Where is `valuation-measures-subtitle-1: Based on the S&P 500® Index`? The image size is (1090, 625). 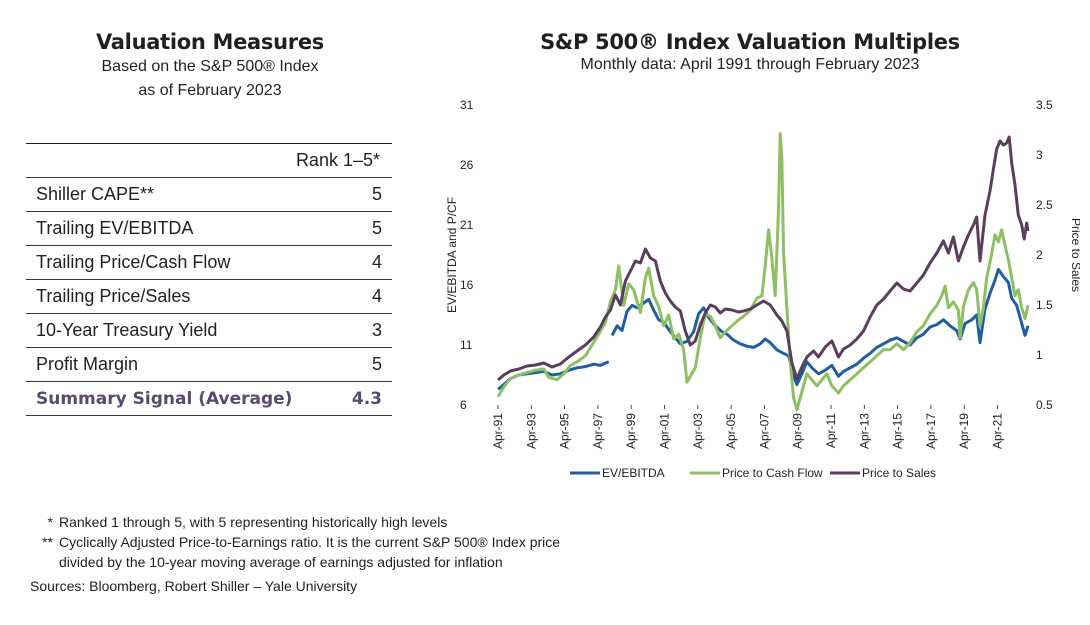
valuation-measures-subtitle-1: Based on the S&P 500® Index is located at coordinates (210, 66).